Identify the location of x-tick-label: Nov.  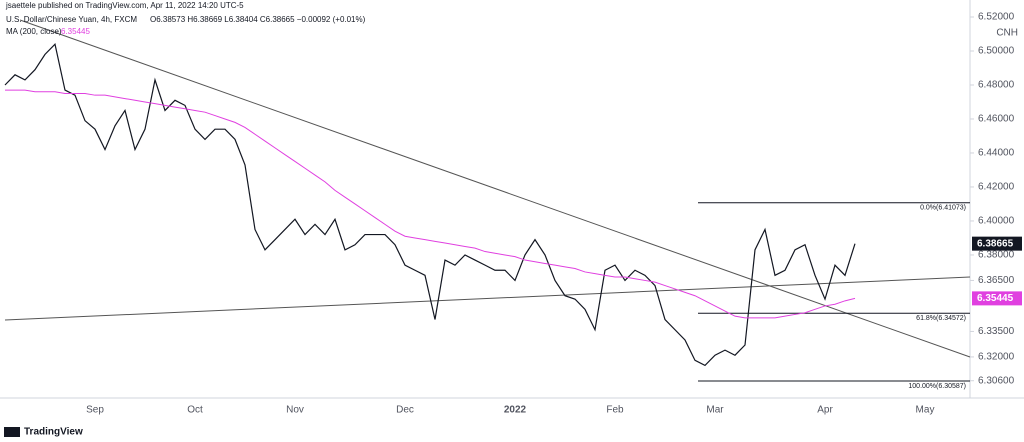
(295, 410).